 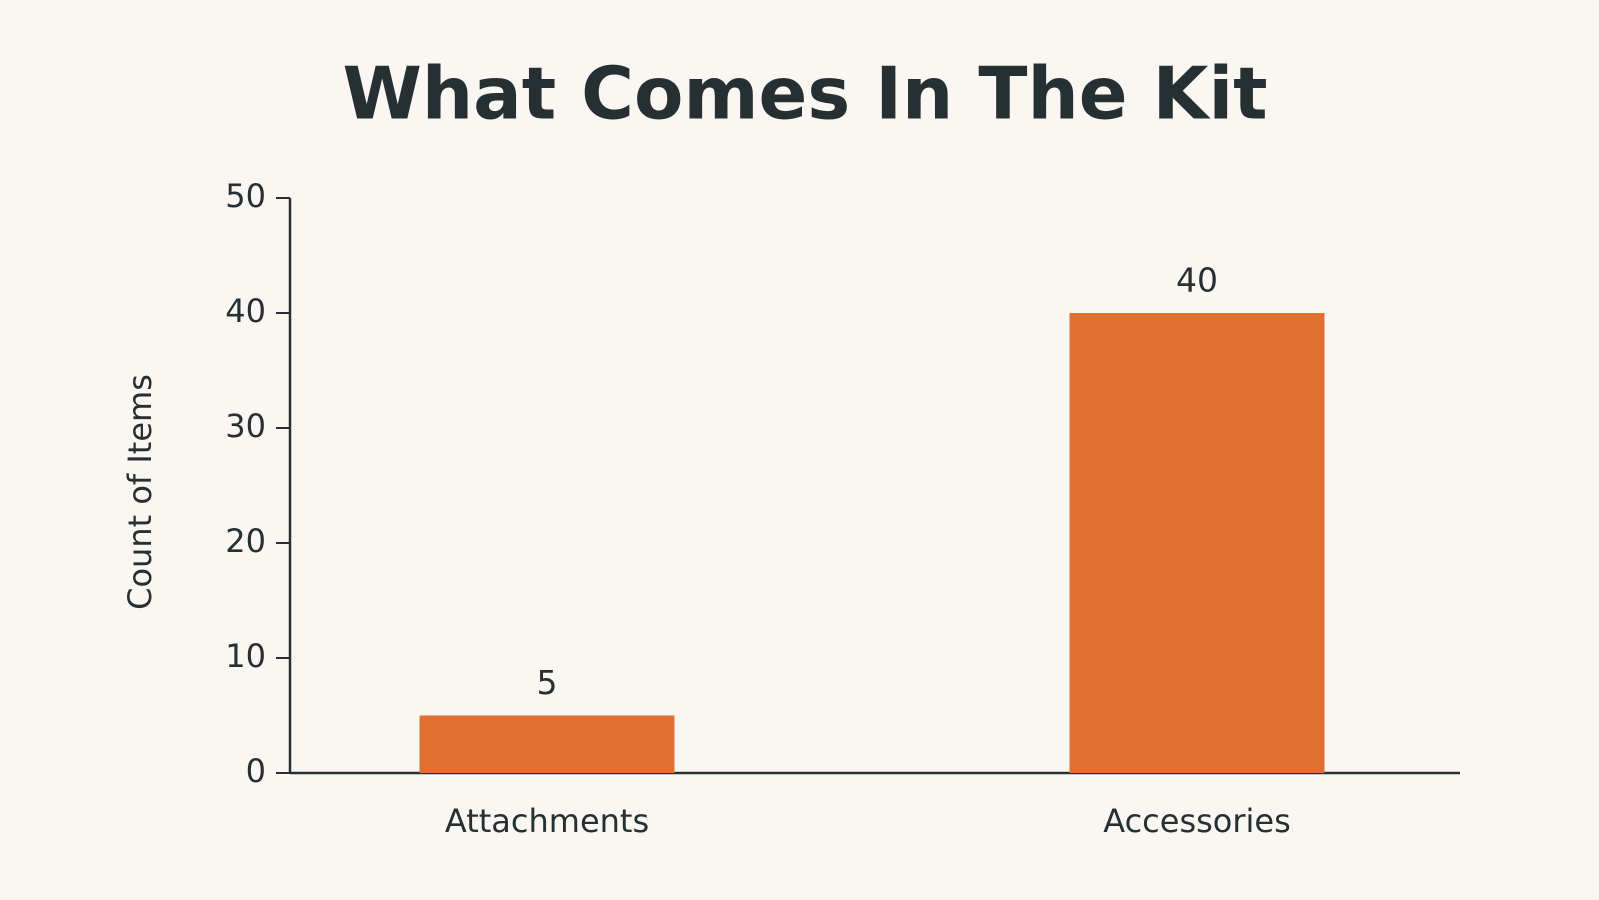 What do you see at coordinates (256, 771) in the screenshot?
I see `y-tick-label: 0` at bounding box center [256, 771].